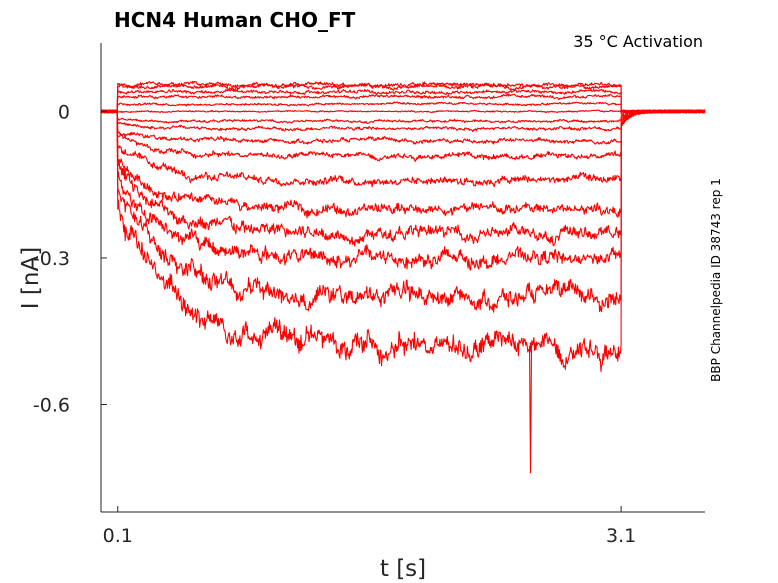  I want to click on y-tick-label: 0, so click(64, 112).